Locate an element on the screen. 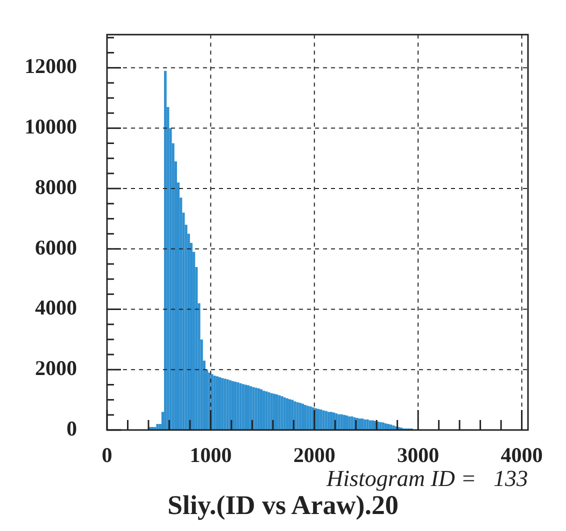 This screenshot has height=531, width=566. y-tick-label: 8000 is located at coordinates (56, 186).